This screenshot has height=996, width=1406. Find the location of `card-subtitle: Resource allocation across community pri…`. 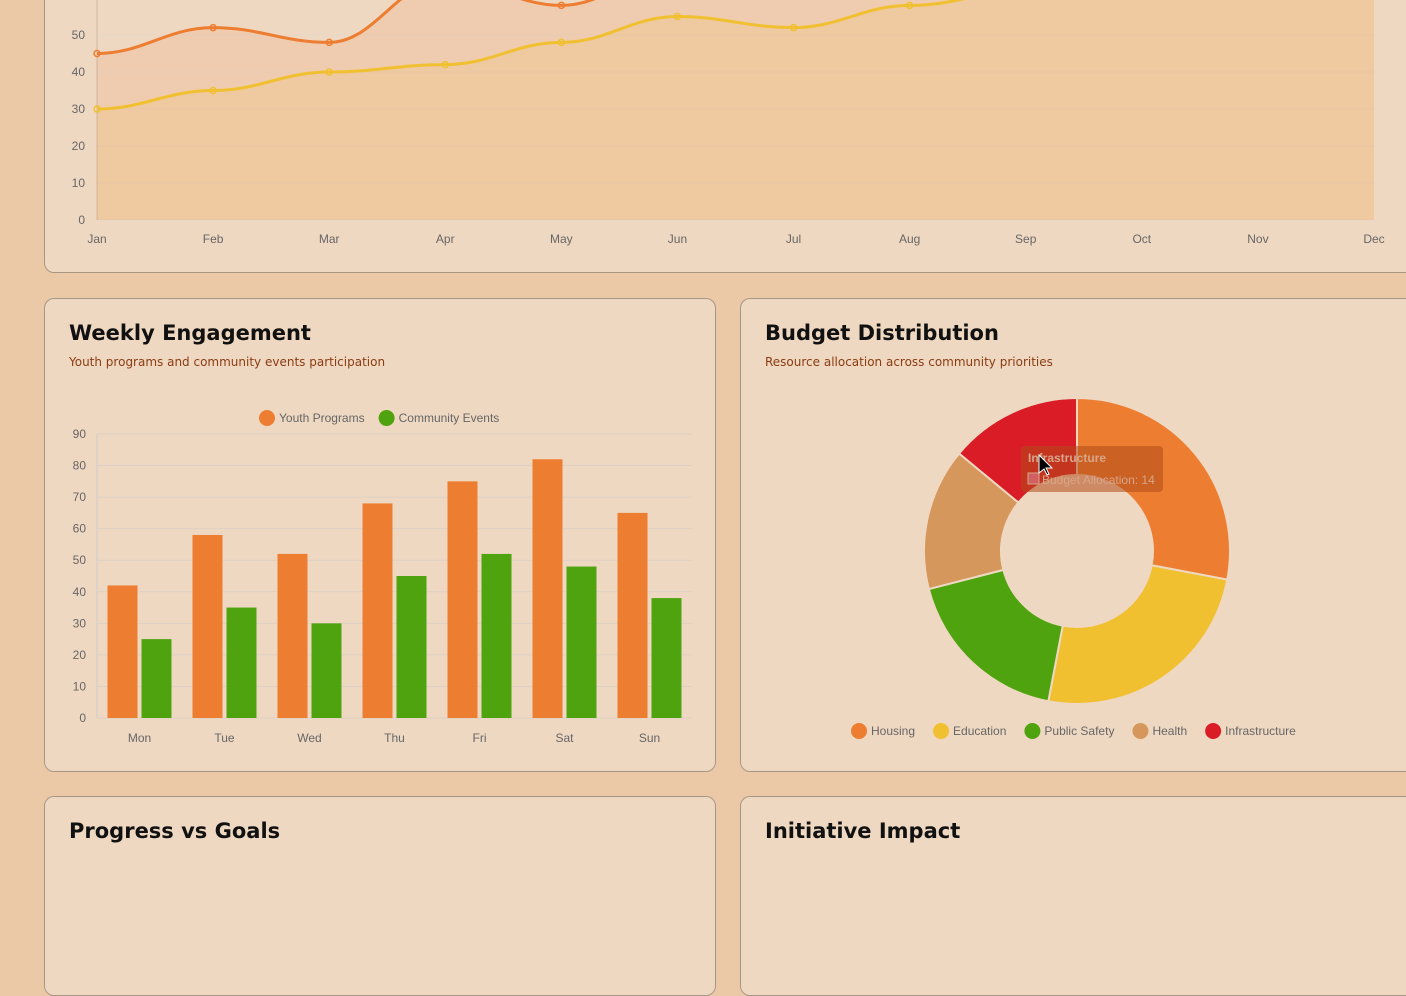

card-subtitle: Resource allocation across community pri… is located at coordinates (909, 362).